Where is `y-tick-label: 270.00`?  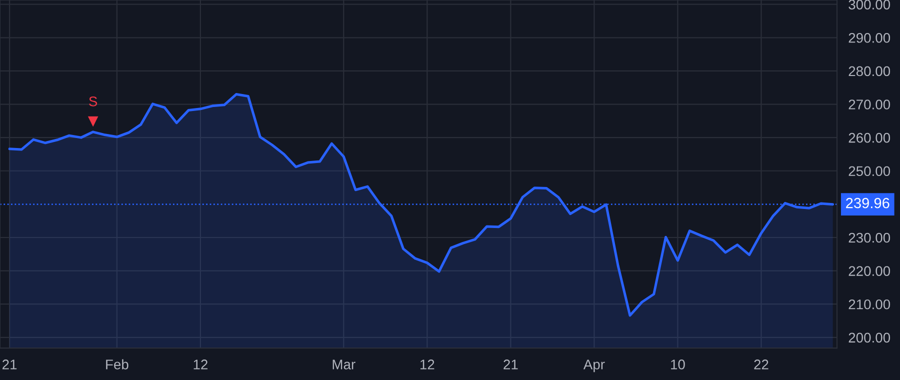
y-tick-label: 270.00 is located at coordinates (869, 105).